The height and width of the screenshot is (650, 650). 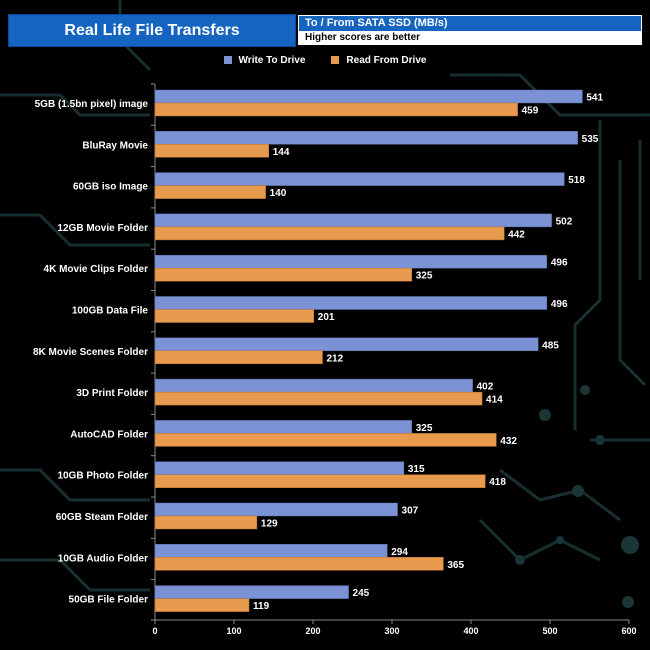 I want to click on legend-item-read: Read From Drive, so click(x=378, y=60).